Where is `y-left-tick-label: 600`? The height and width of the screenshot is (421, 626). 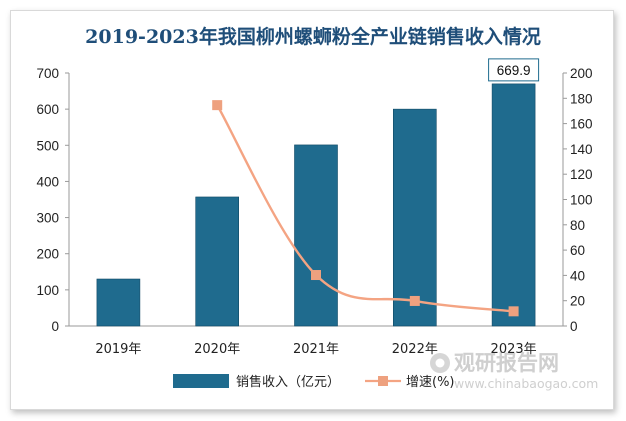 y-left-tick-label: 600 is located at coordinates (47, 109).